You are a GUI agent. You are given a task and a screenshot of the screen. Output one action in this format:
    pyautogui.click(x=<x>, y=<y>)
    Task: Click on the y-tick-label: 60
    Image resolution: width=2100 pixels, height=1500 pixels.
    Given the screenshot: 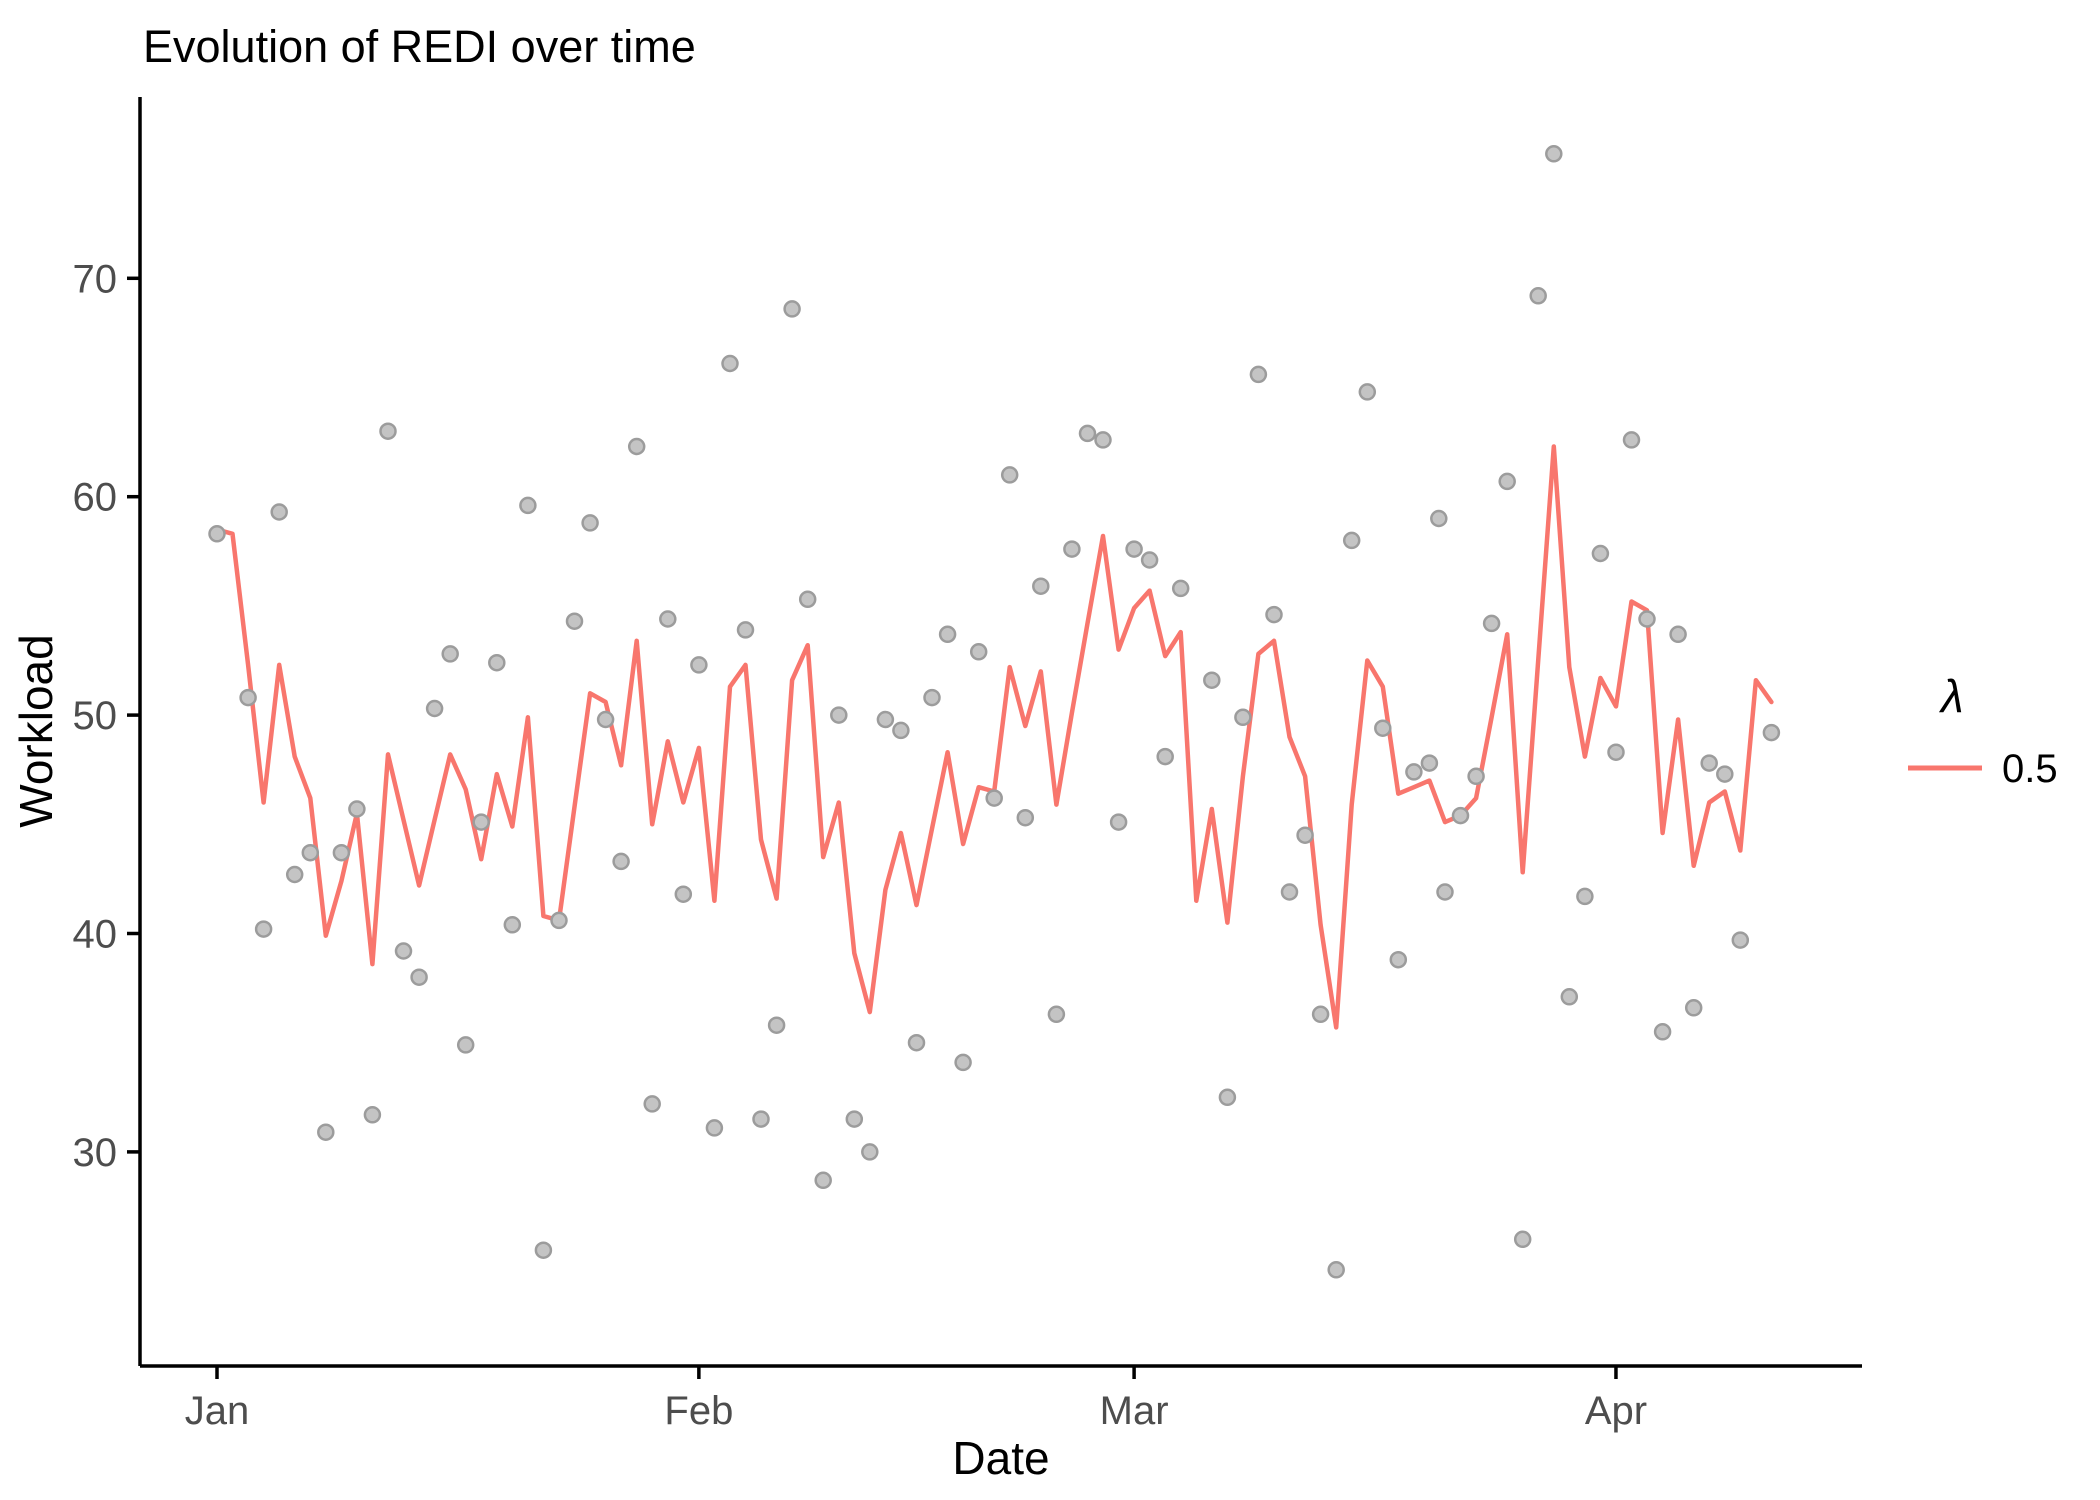 What is the action you would take?
    pyautogui.click(x=95, y=498)
    